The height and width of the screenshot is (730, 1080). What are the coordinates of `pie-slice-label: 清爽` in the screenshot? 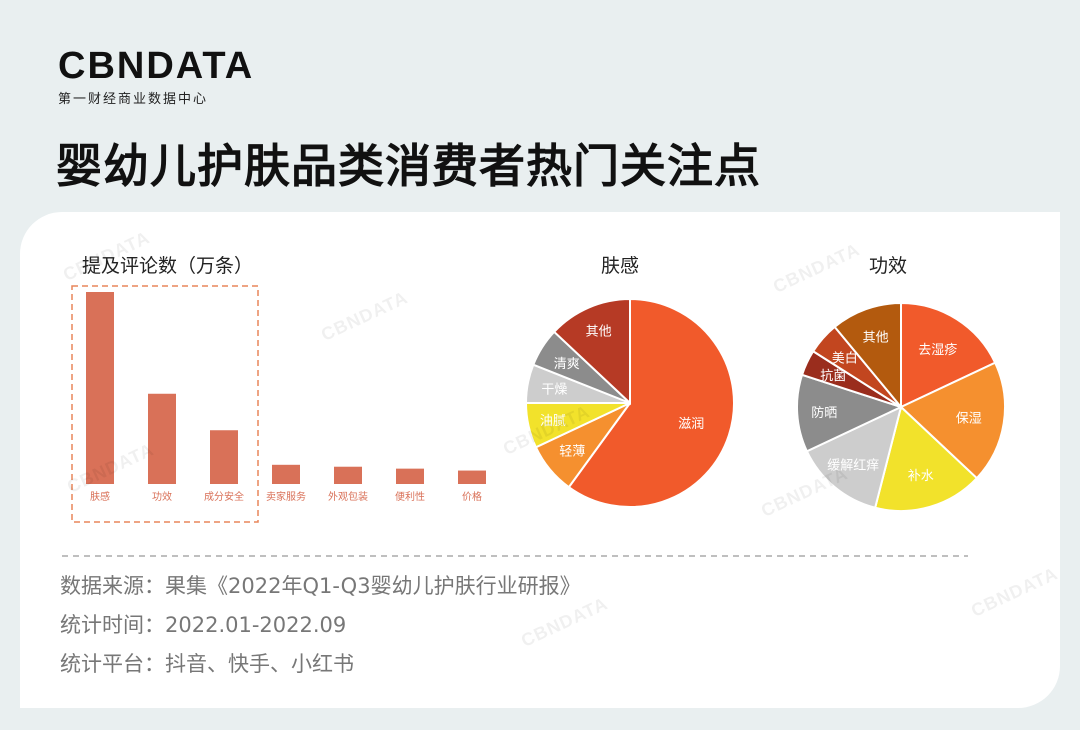 It's located at (567, 364).